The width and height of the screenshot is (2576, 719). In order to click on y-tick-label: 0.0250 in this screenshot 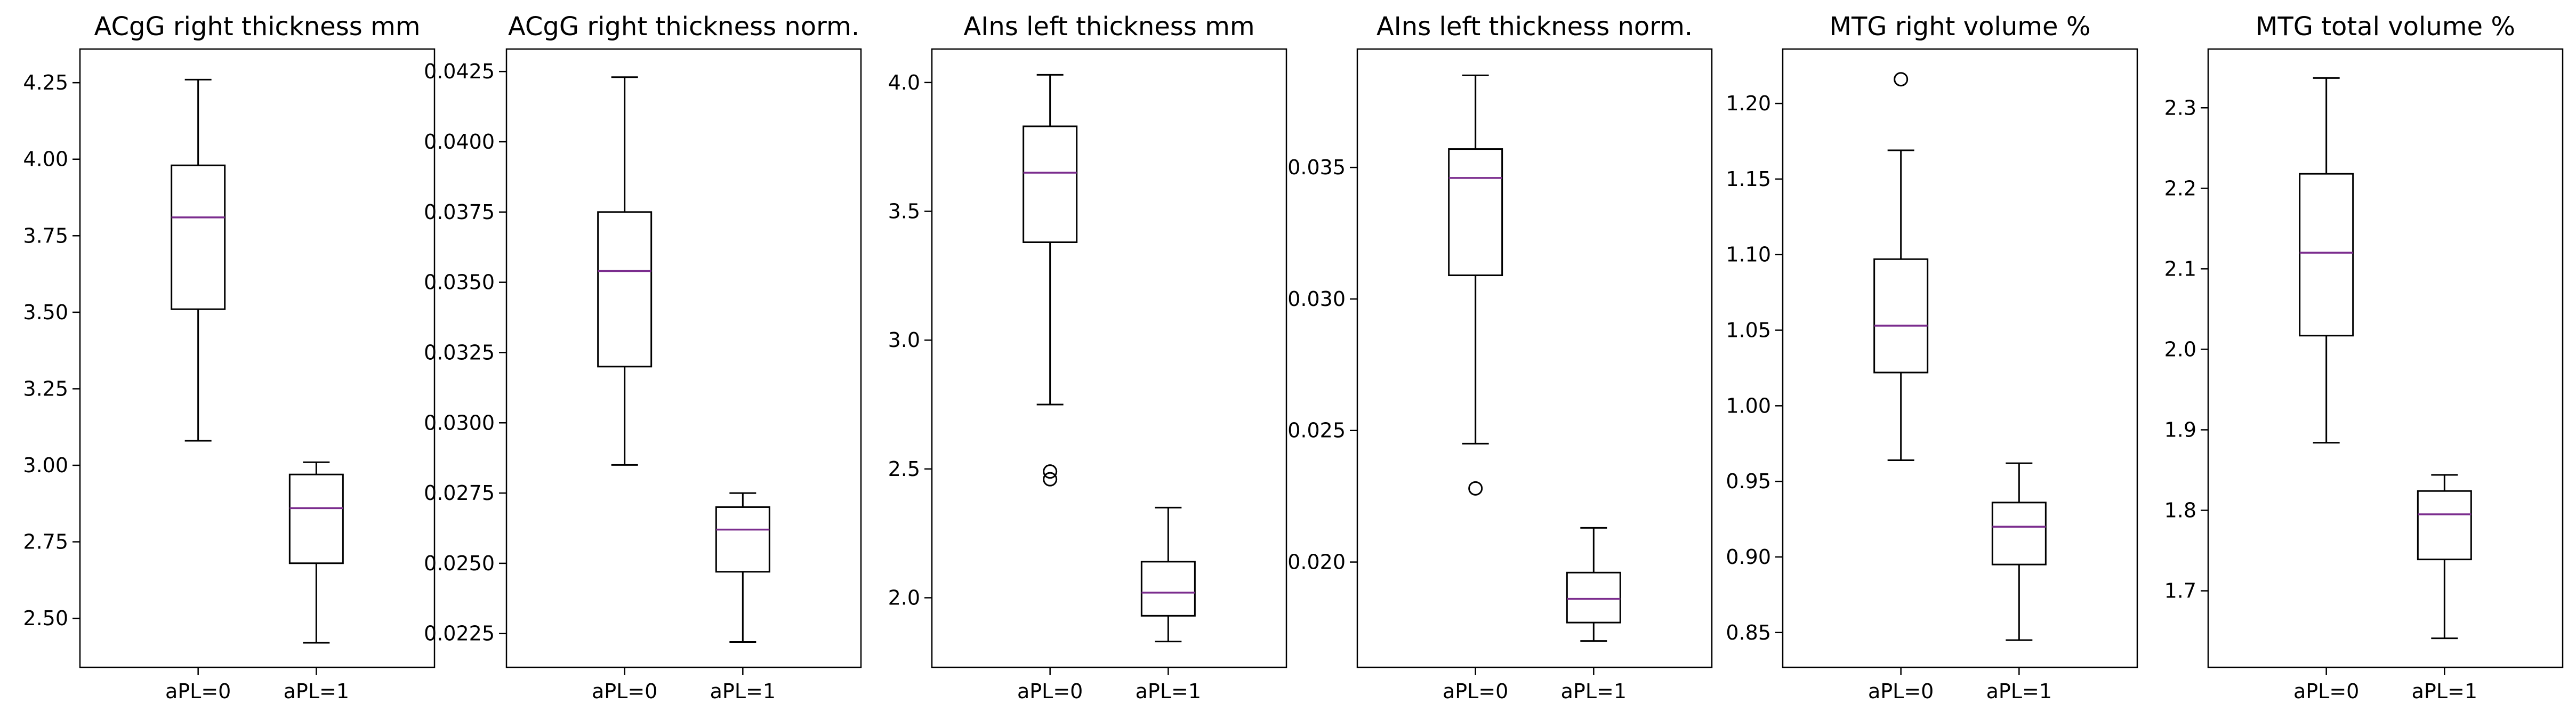, I will do `click(459, 563)`.